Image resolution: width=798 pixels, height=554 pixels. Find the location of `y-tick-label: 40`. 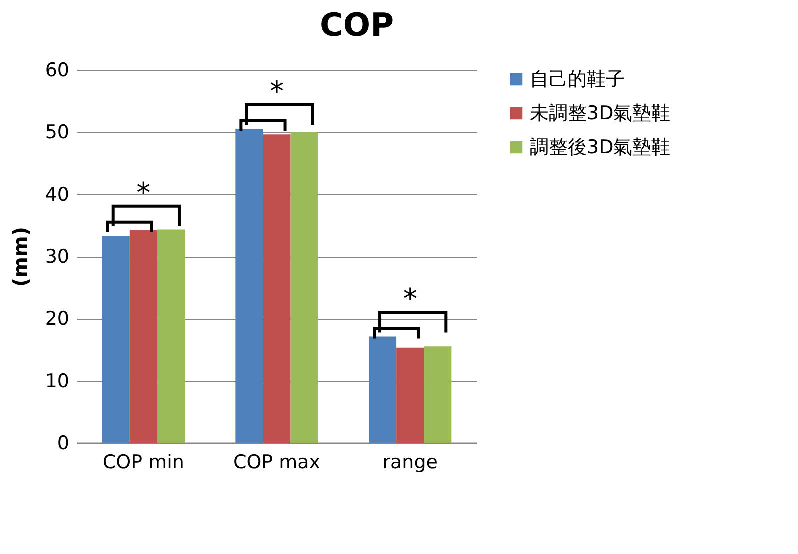

y-tick-label: 40 is located at coordinates (57, 195).